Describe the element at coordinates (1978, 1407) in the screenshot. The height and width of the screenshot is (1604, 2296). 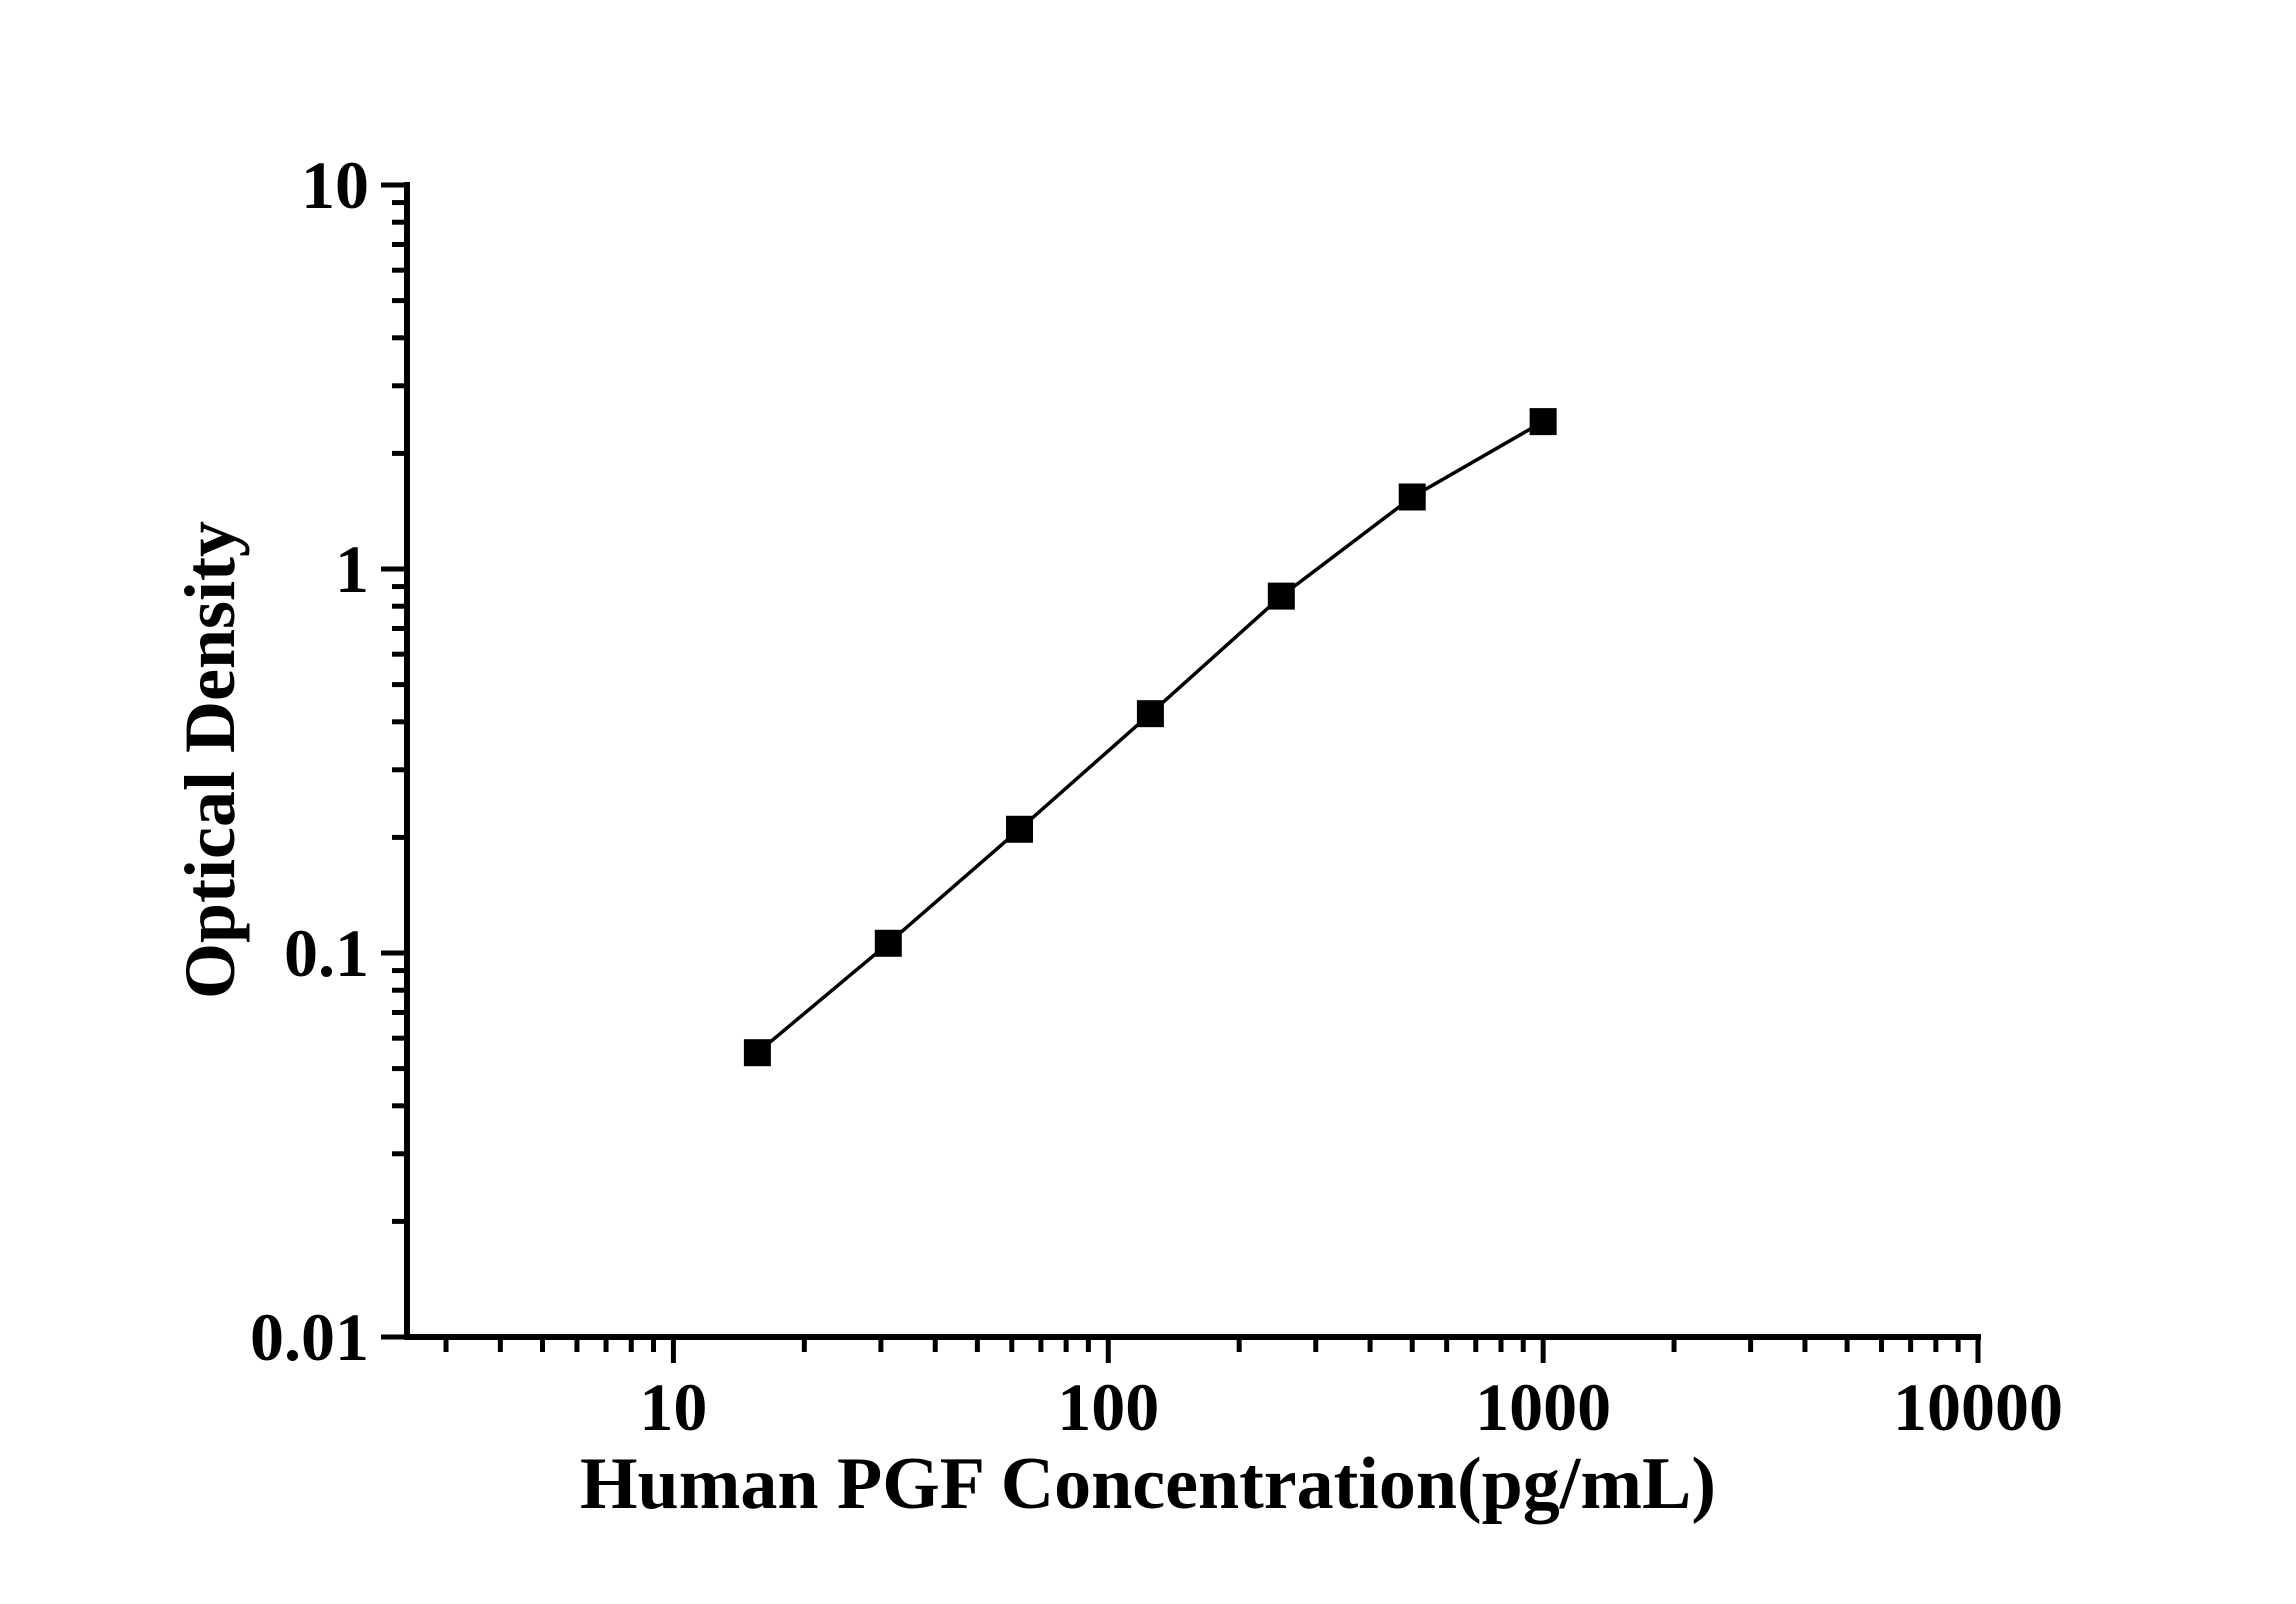
I see `x-tick-label: 10000` at that location.